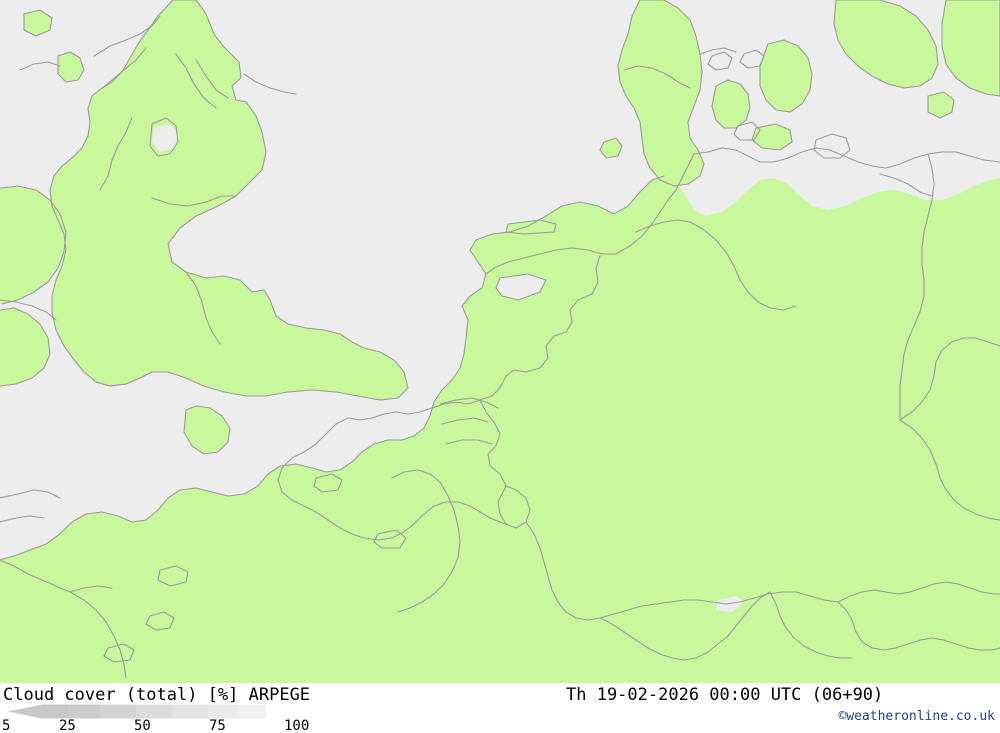  I want to click on coast-baltic-northeast, so click(970, 48).